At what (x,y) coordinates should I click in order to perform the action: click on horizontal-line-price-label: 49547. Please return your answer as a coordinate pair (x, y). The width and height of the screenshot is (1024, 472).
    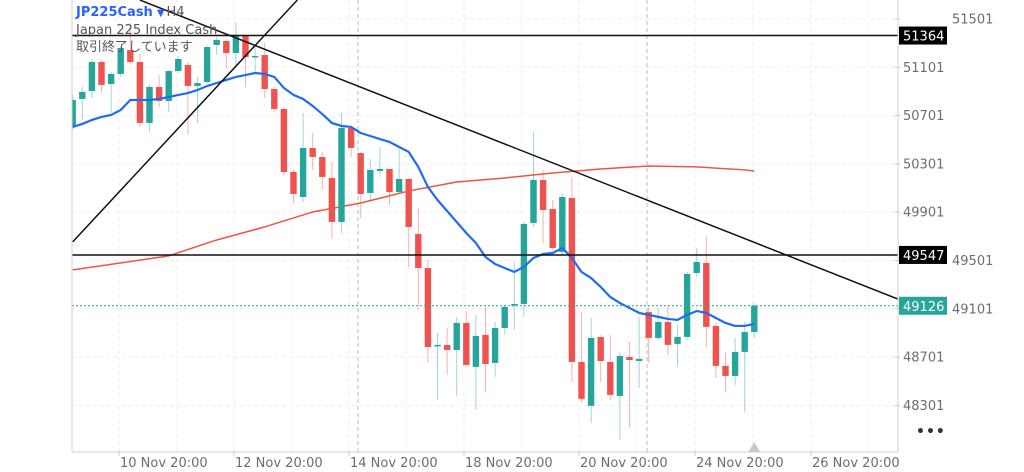
    Looking at the image, I should click on (923, 256).